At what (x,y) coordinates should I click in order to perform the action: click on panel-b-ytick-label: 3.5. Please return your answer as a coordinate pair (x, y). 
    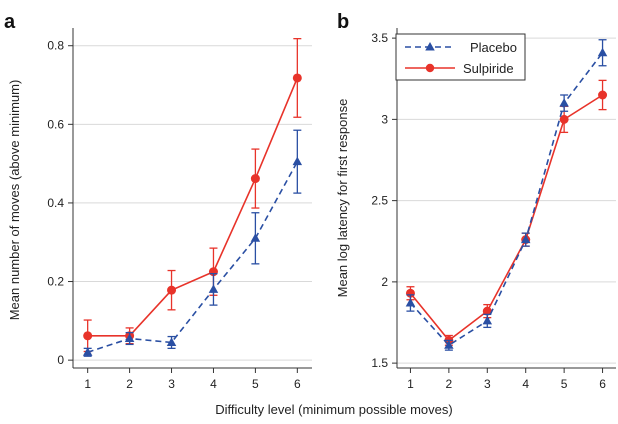
    Looking at the image, I should click on (379, 38).